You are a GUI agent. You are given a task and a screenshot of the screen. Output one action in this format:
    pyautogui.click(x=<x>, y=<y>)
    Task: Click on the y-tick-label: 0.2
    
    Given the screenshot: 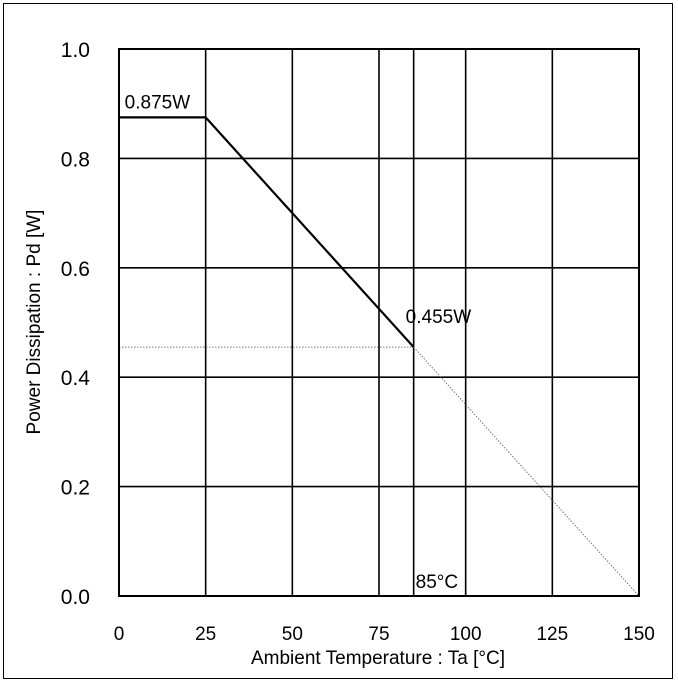 What is the action you would take?
    pyautogui.click(x=75, y=488)
    